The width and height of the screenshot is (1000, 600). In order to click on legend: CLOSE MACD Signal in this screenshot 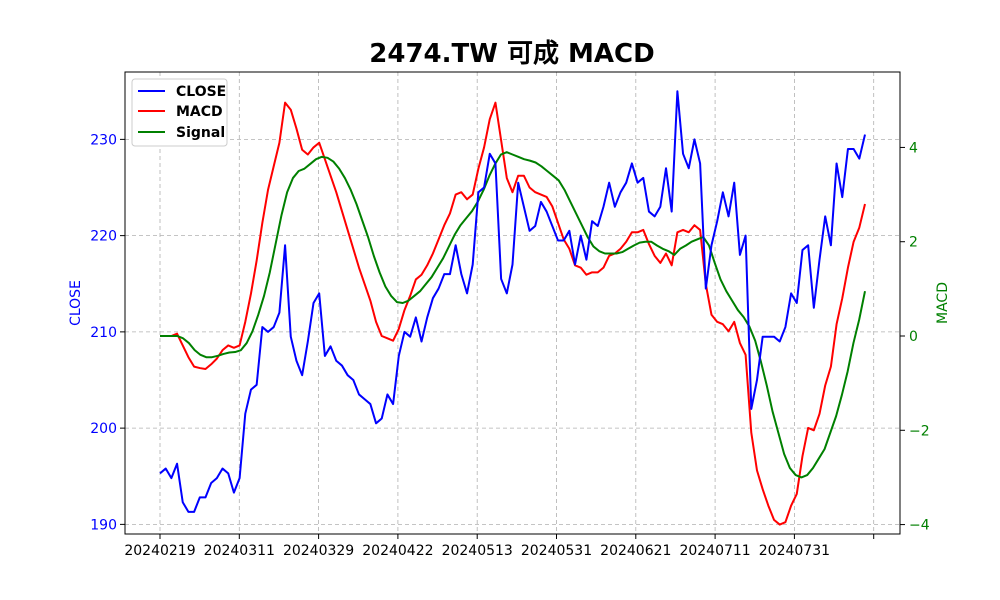, I will do `click(179, 112)`.